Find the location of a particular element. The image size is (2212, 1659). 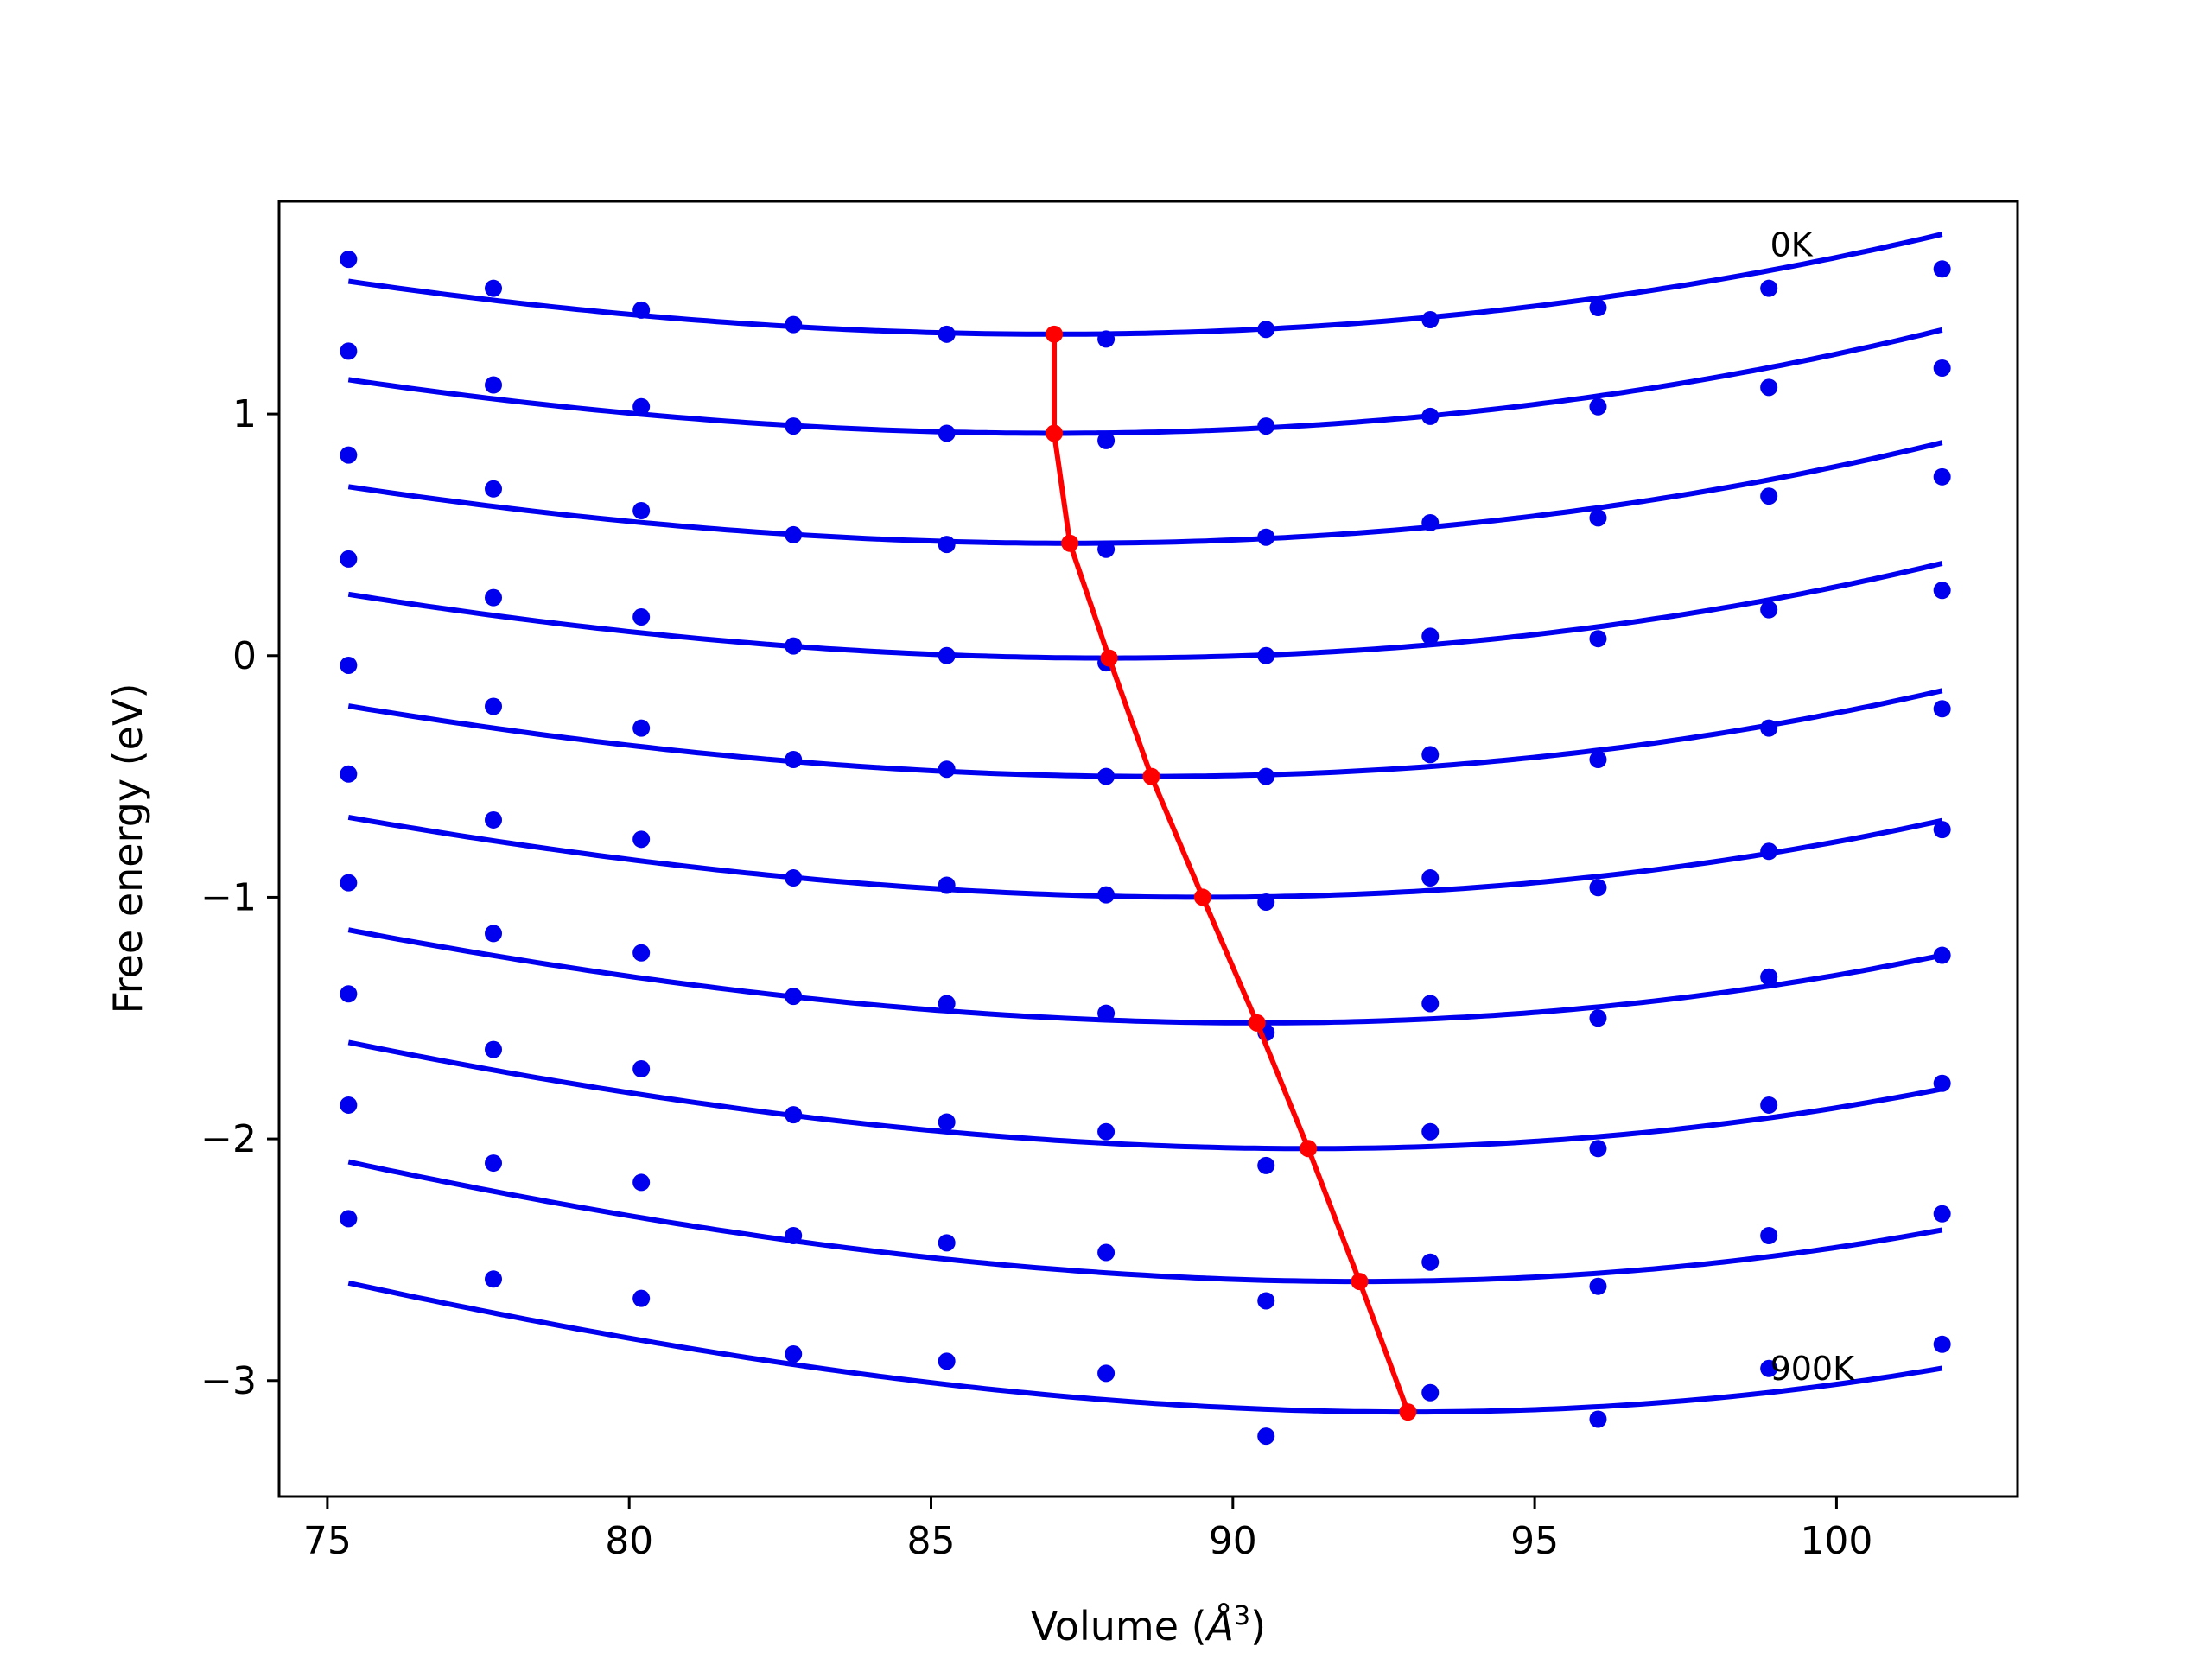

x-axis-label: Volume (Å3) is located at coordinates (1148, 1625).